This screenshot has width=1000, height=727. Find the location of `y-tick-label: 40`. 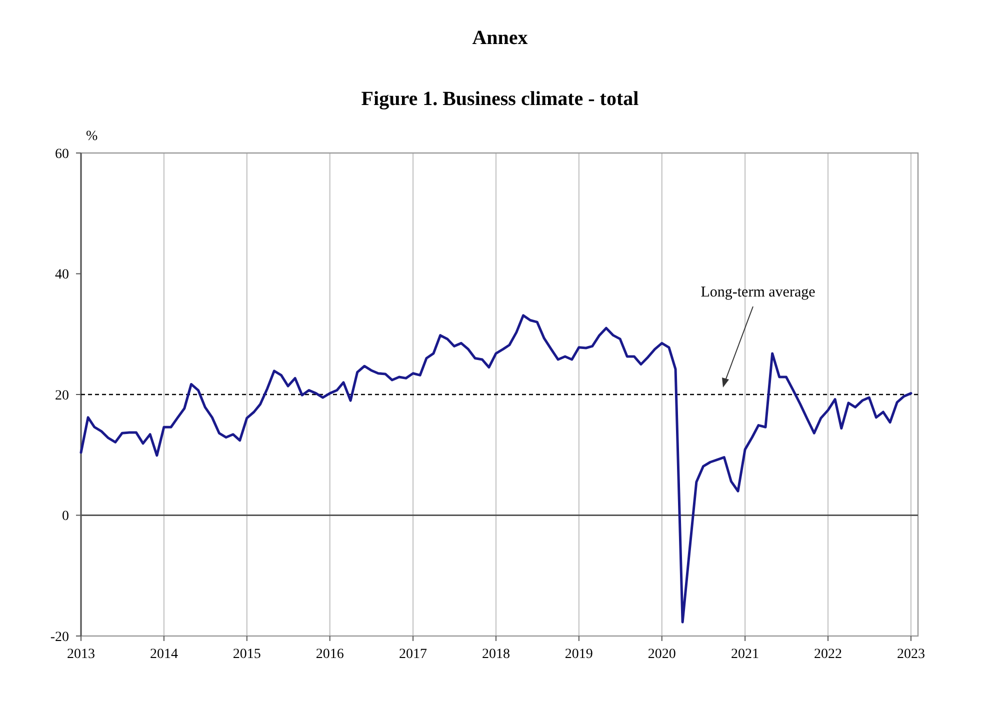

y-tick-label: 40 is located at coordinates (62, 275).